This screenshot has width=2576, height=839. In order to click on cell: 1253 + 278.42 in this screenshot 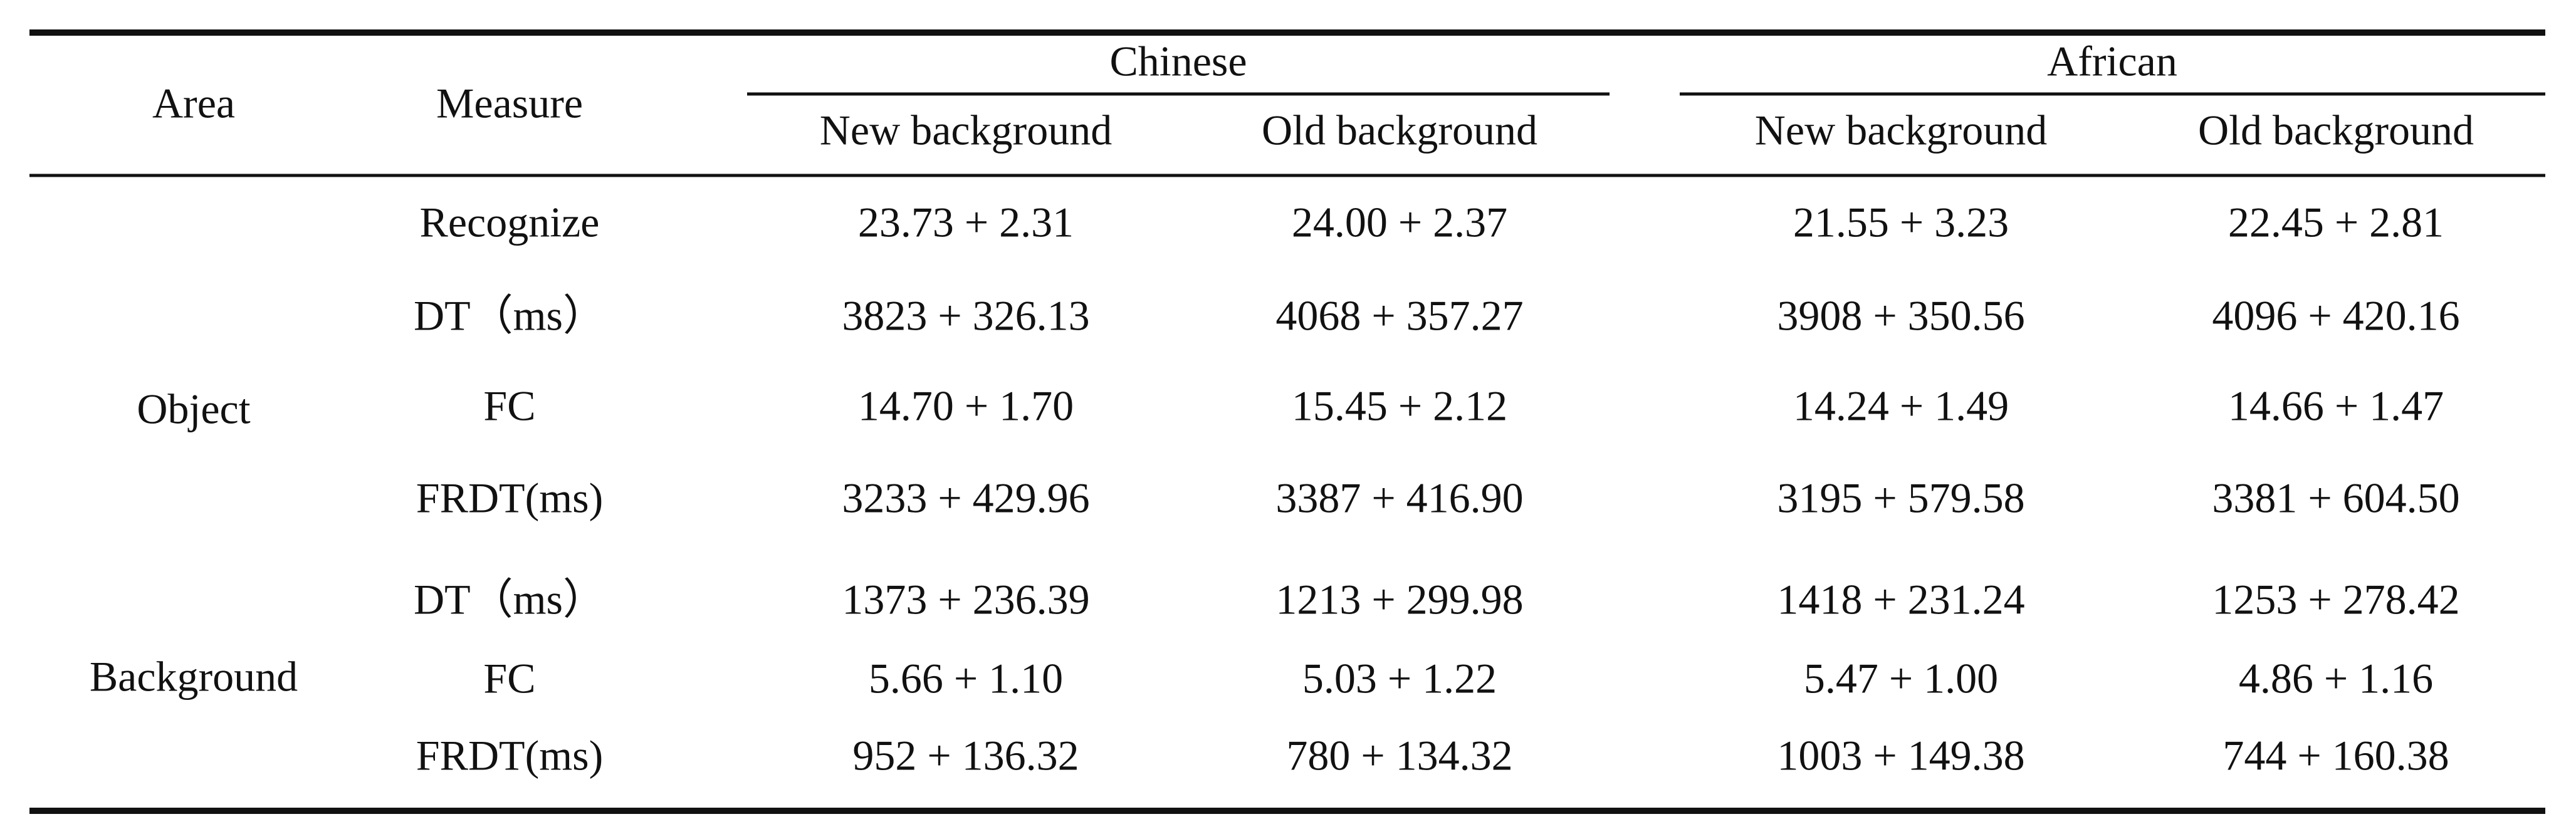, I will do `click(2335, 599)`.